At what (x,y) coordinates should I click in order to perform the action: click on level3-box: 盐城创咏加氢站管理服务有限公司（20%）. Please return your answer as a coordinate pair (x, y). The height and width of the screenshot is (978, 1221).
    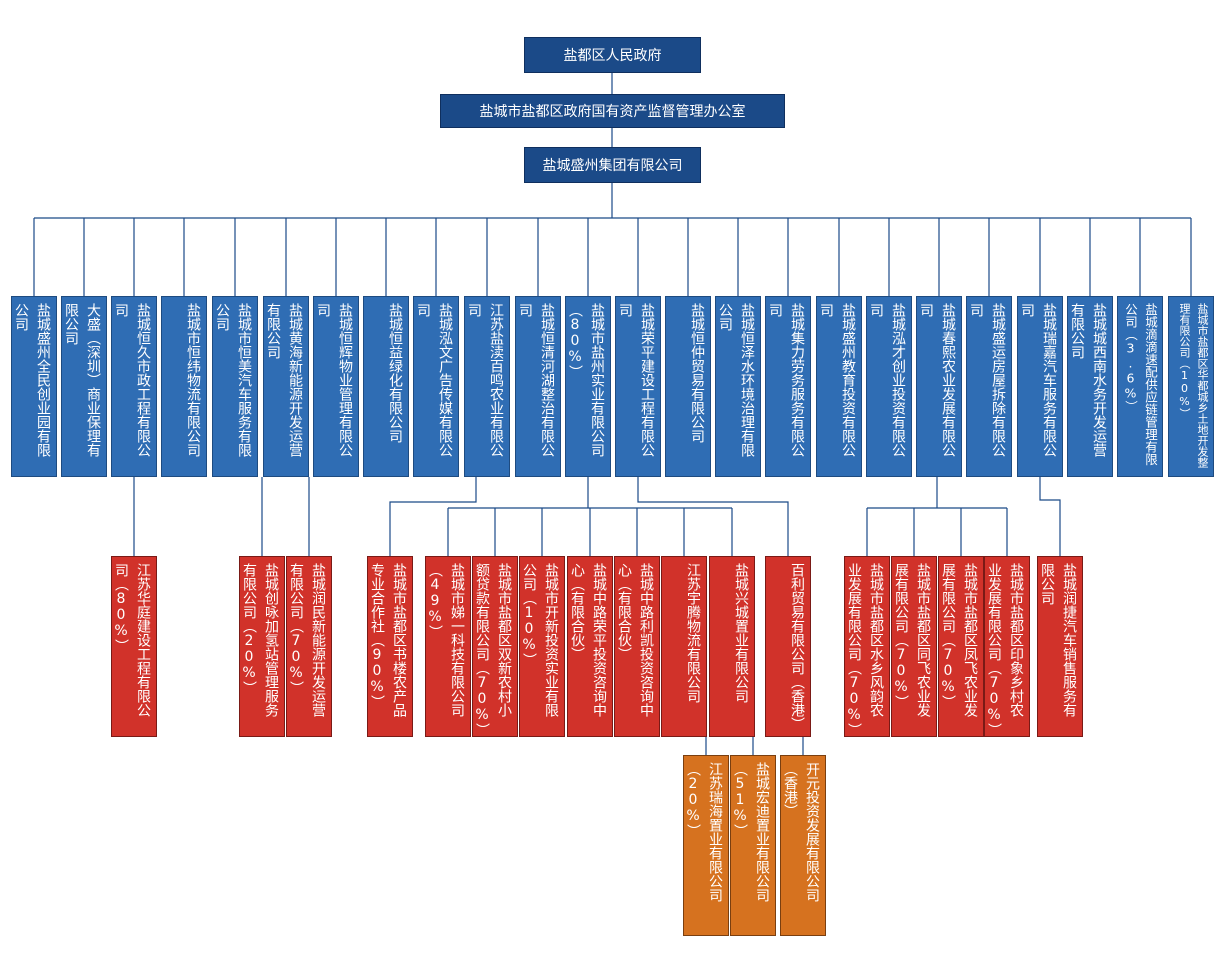
    Looking at the image, I should click on (262, 646).